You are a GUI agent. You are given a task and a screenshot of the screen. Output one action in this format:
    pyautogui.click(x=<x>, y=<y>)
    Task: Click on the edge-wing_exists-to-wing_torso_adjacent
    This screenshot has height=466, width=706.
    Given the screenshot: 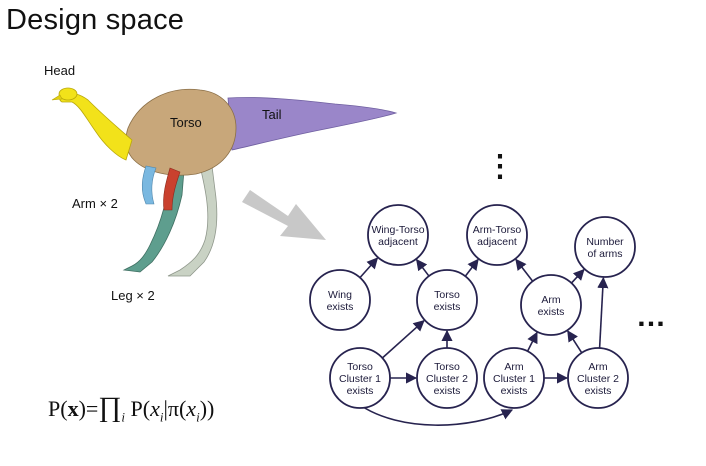 What is the action you would take?
    pyautogui.click(x=369, y=268)
    